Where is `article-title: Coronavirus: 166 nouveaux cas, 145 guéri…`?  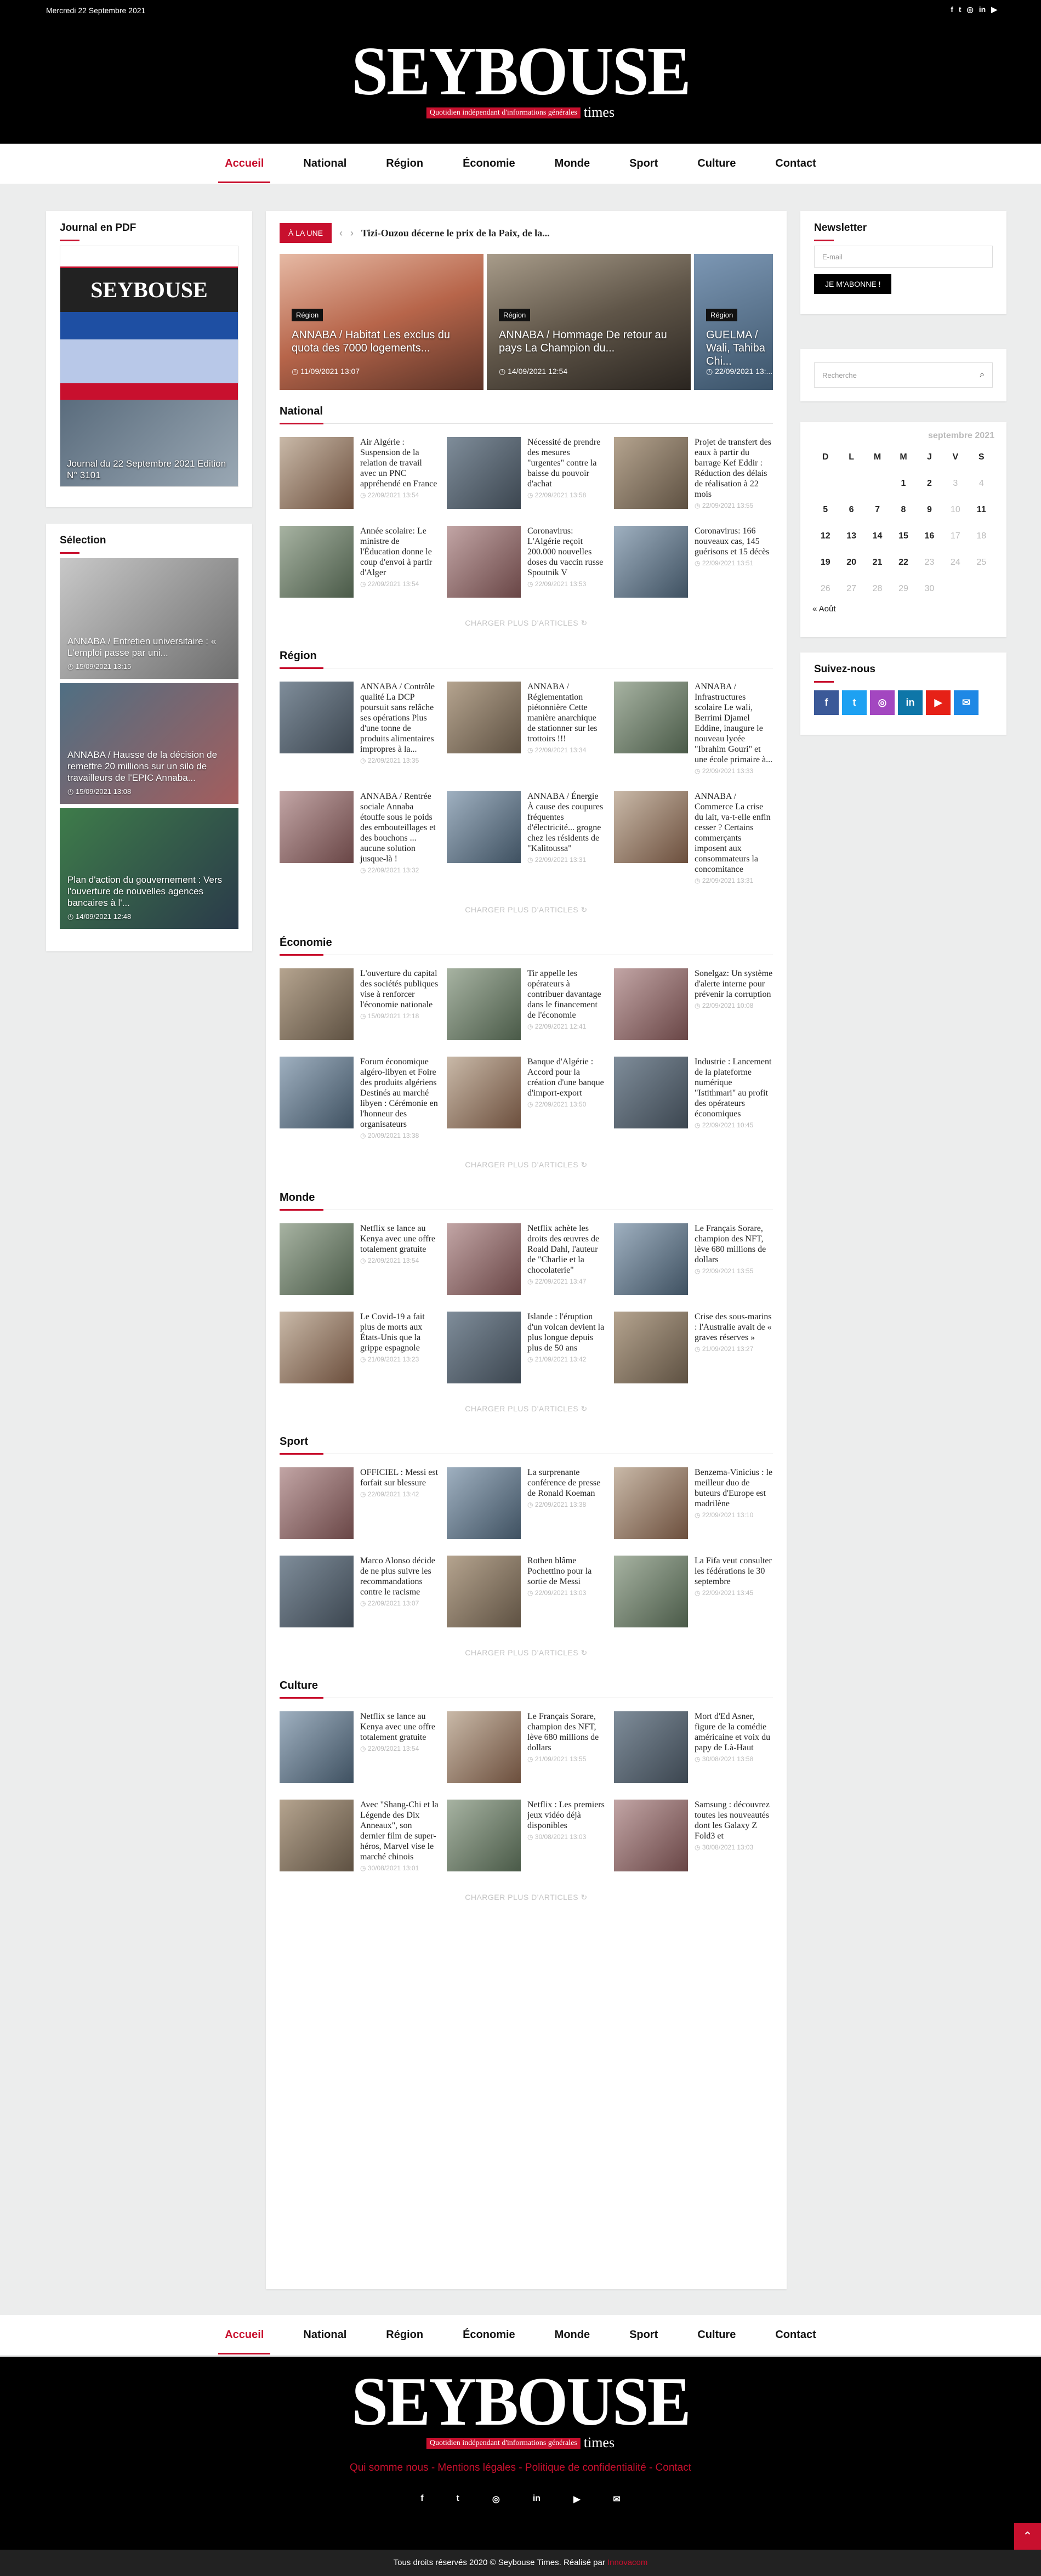 article-title: Coronavirus: 166 nouveaux cas, 145 guéri… is located at coordinates (732, 541).